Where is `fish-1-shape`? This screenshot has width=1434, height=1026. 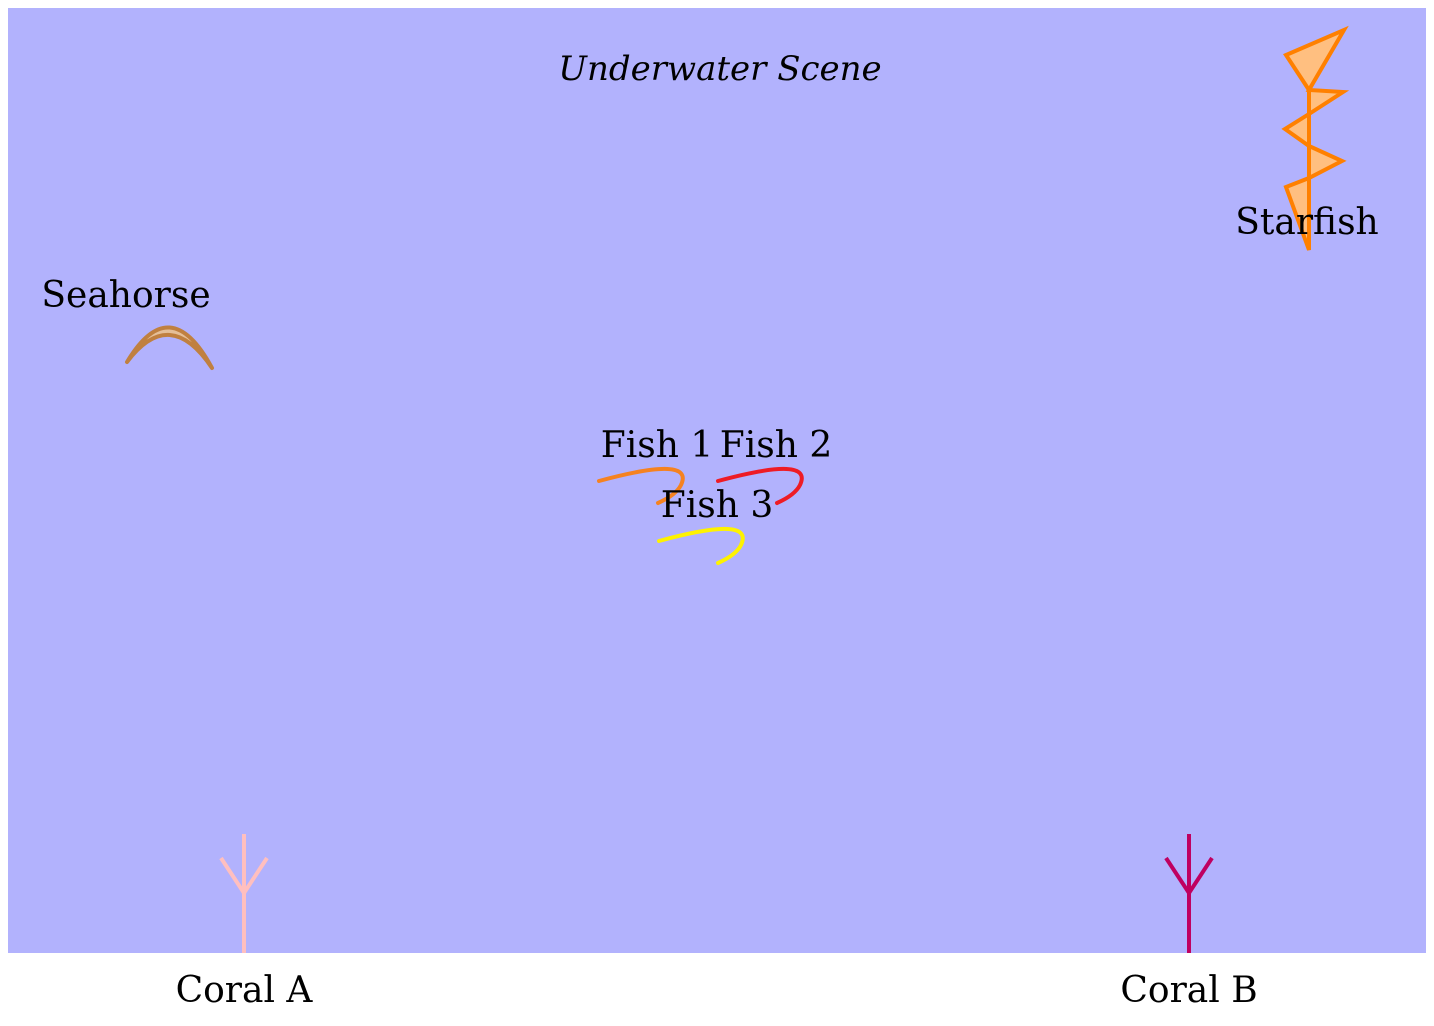 fish-1-shape is located at coordinates (641, 485).